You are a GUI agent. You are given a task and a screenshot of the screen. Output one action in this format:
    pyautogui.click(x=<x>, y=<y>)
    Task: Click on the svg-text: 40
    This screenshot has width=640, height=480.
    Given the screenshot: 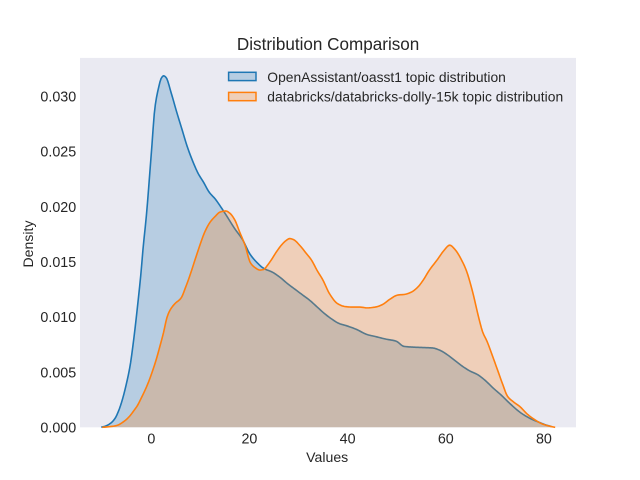 What is the action you would take?
    pyautogui.click(x=348, y=439)
    